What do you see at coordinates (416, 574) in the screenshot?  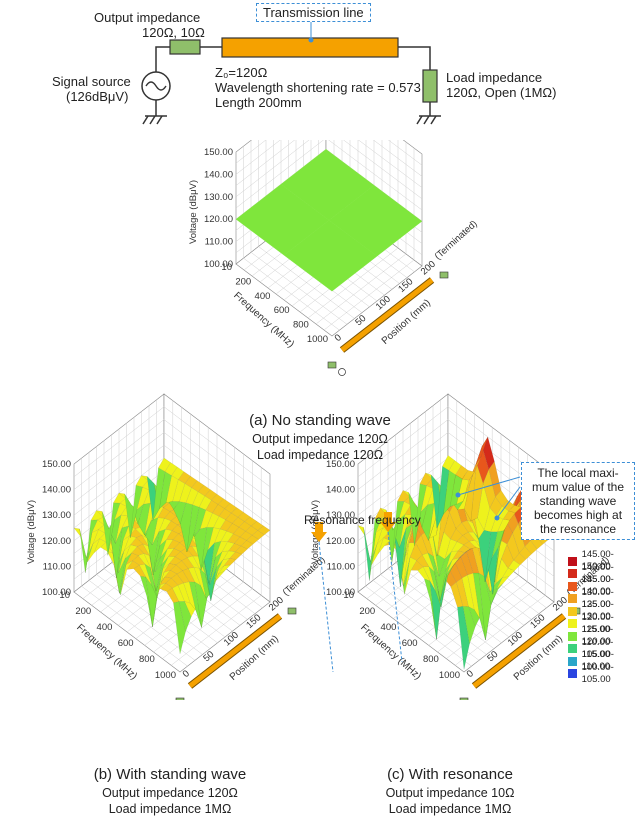 I see `resonance-markers` at bounding box center [416, 574].